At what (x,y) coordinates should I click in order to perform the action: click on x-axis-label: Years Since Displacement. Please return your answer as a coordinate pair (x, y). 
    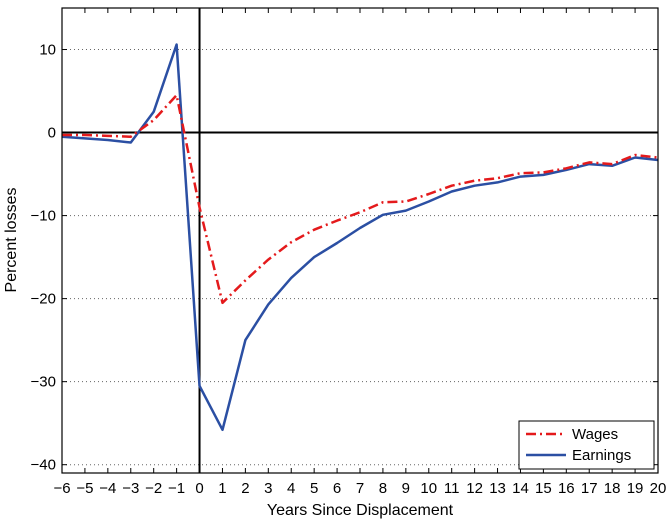
    Looking at the image, I should click on (360, 510).